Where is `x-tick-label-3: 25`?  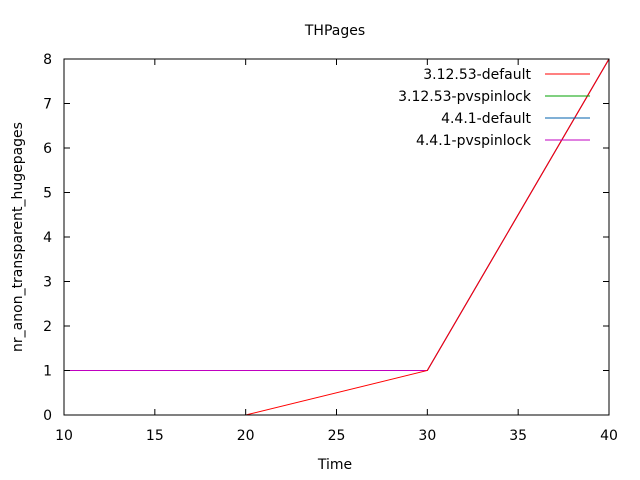
x-tick-label-3: 25 is located at coordinates (337, 436).